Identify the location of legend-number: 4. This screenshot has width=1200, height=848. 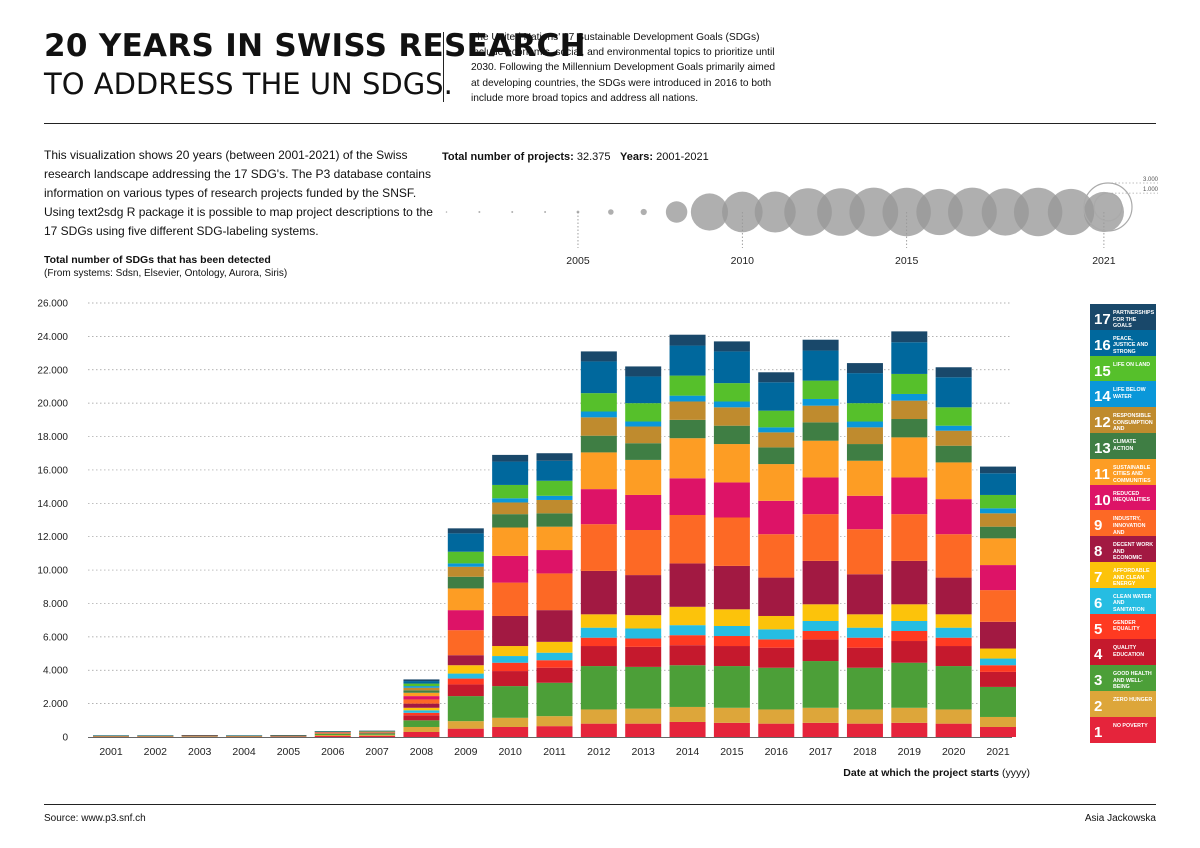
(1098, 655).